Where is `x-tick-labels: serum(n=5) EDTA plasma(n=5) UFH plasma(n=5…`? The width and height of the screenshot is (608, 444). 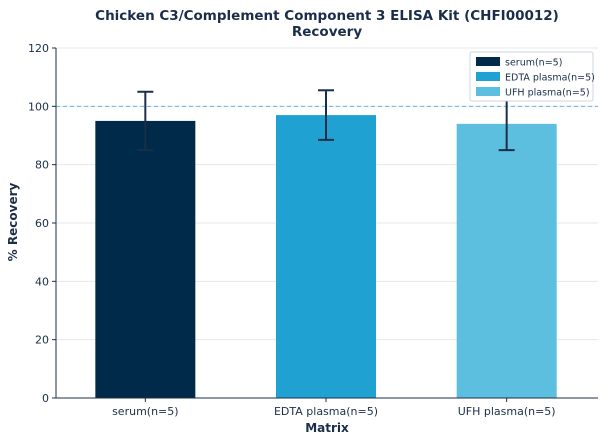 x-tick-labels: serum(n=5) EDTA plasma(n=5) UFH plasma(n=5… is located at coordinates (334, 408).